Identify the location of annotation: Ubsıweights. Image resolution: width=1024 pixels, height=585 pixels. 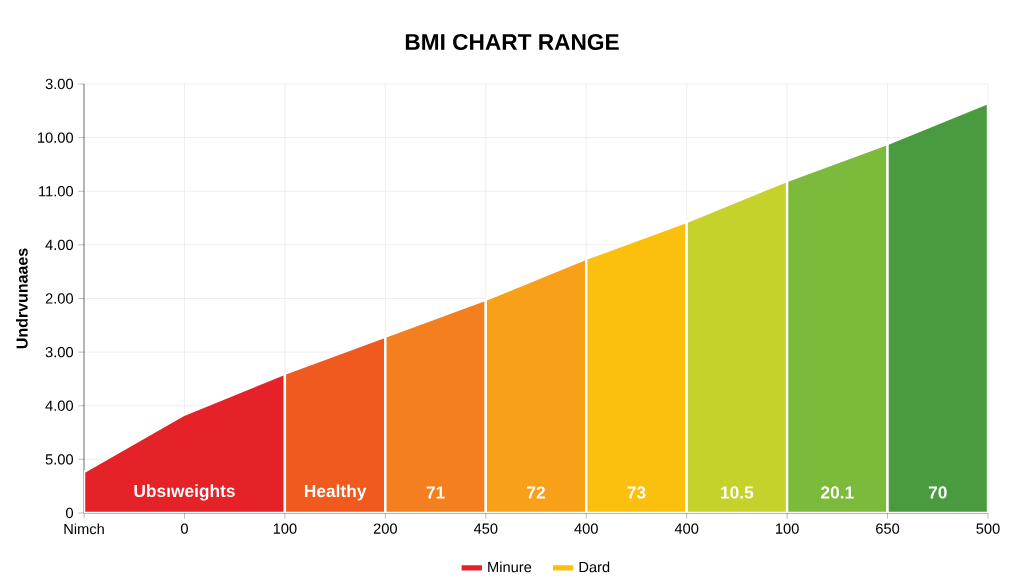
(184, 492).